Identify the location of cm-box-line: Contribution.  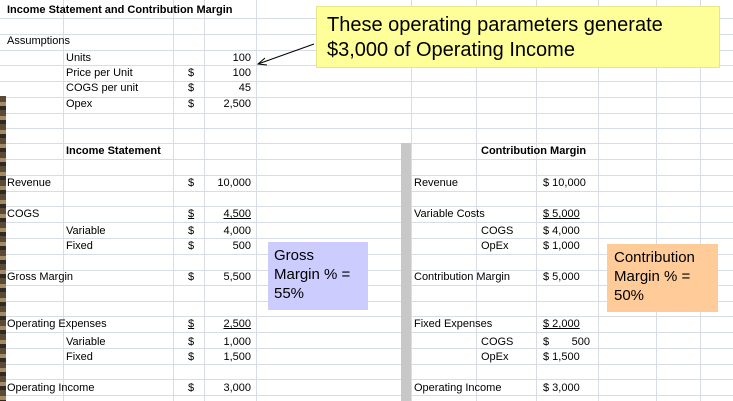
(654, 257).